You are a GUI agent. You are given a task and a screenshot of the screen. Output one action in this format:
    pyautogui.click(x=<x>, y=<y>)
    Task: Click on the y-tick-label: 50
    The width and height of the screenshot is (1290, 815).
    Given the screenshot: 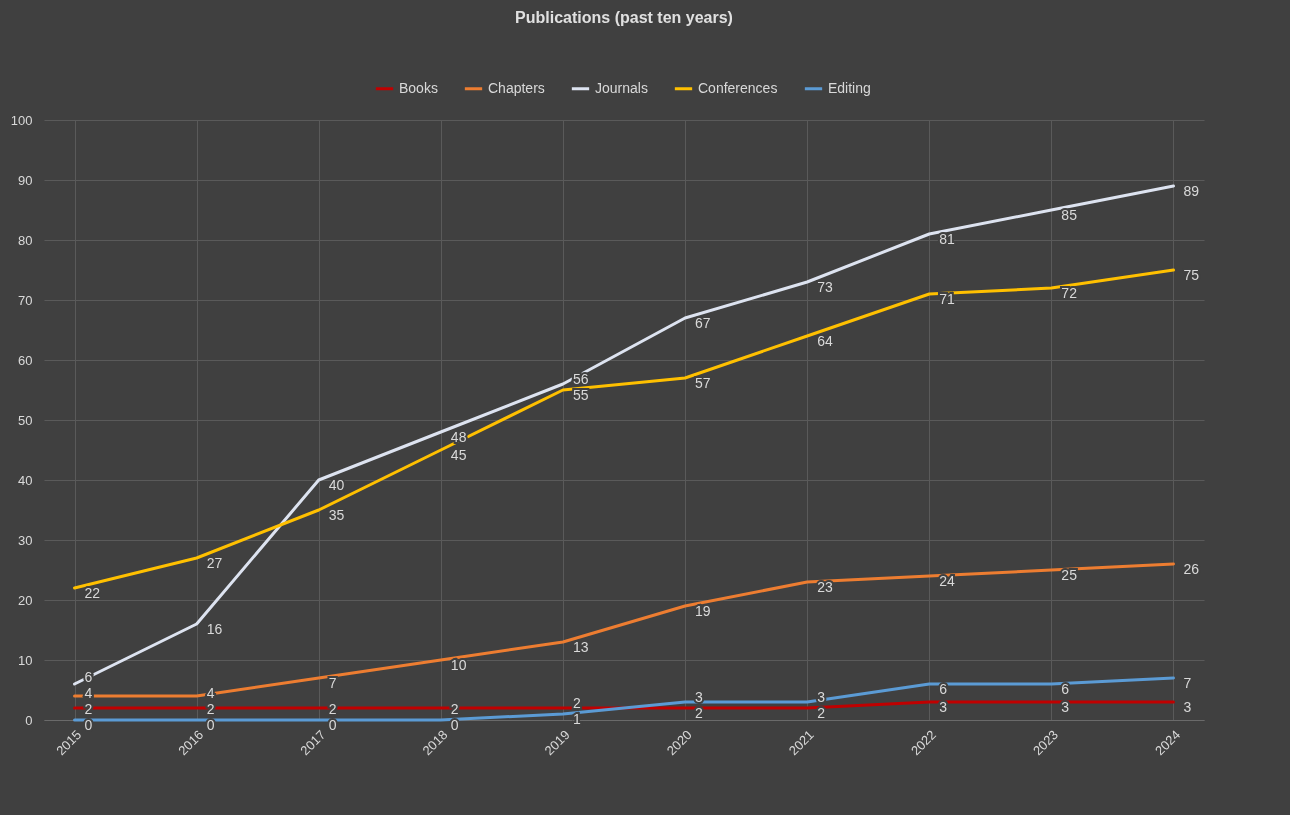 What is the action you would take?
    pyautogui.click(x=25, y=420)
    